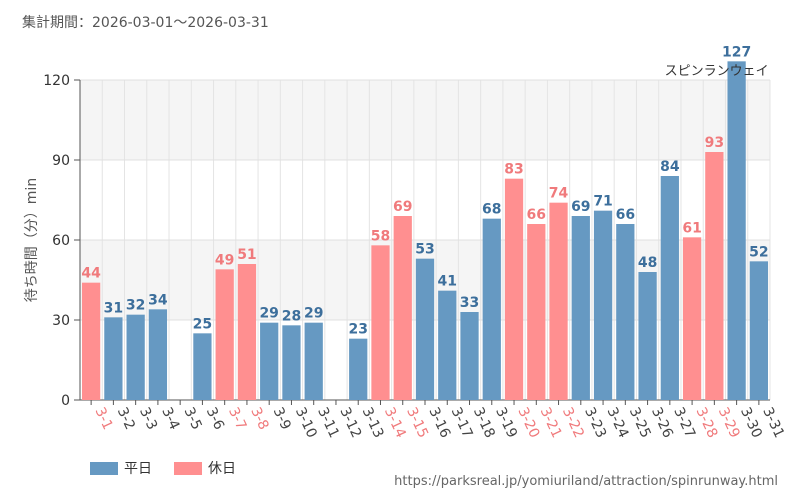 This screenshot has height=500, width=800. What do you see at coordinates (469, 303) in the screenshot?
I see `data-label: 33` at bounding box center [469, 303].